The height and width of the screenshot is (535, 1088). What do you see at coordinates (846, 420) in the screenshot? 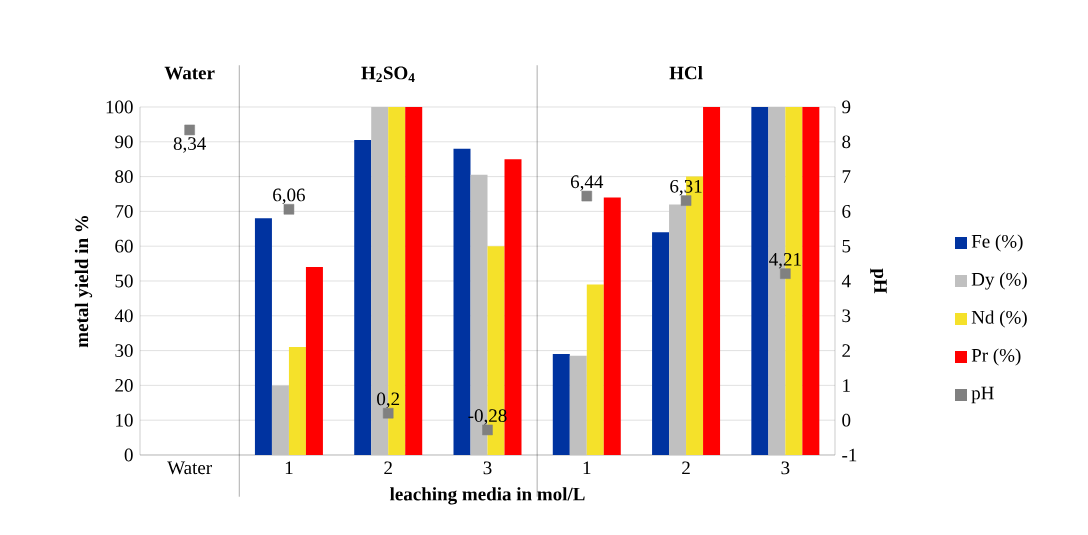
I see `y2-tick-label: 0` at bounding box center [846, 420].